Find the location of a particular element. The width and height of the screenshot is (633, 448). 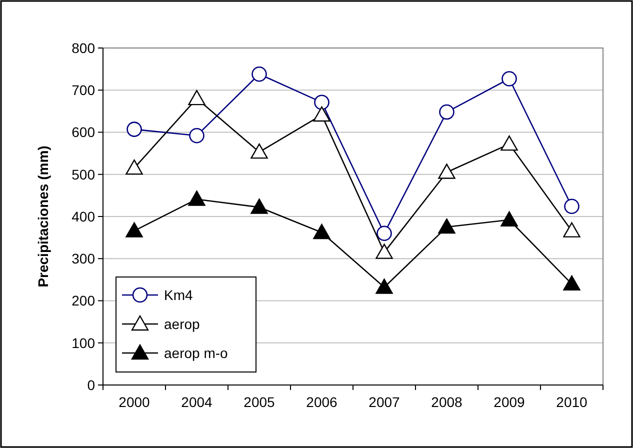

x-tick-label: 2006 is located at coordinates (322, 402).